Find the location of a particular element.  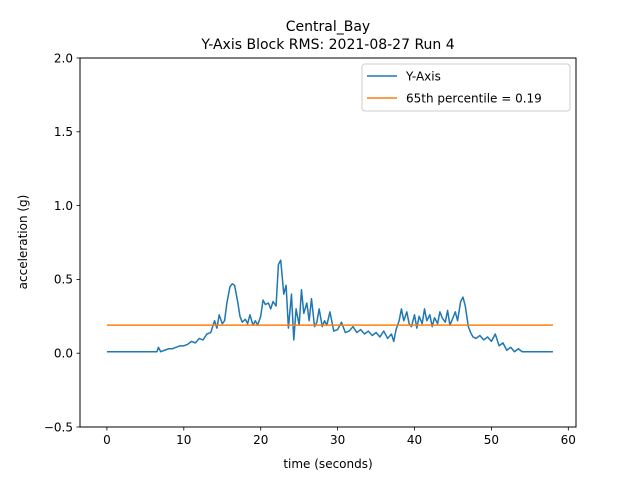

chart-subtitle: Y-Axis Block RMS: 2021-08-27 Run 4 is located at coordinates (327, 45).